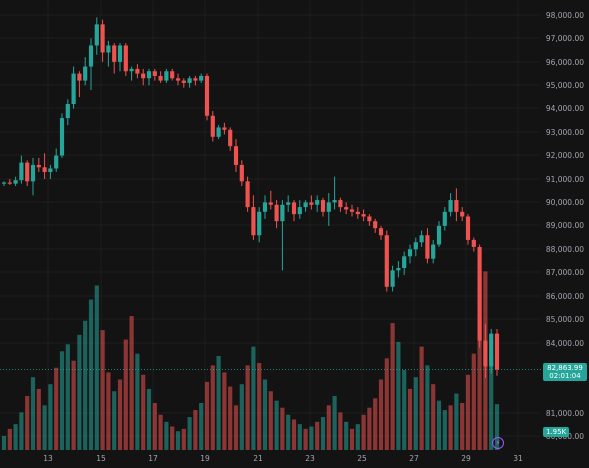 The image size is (589, 468). I want to click on price-tick-label: 84,000.00, so click(565, 343).